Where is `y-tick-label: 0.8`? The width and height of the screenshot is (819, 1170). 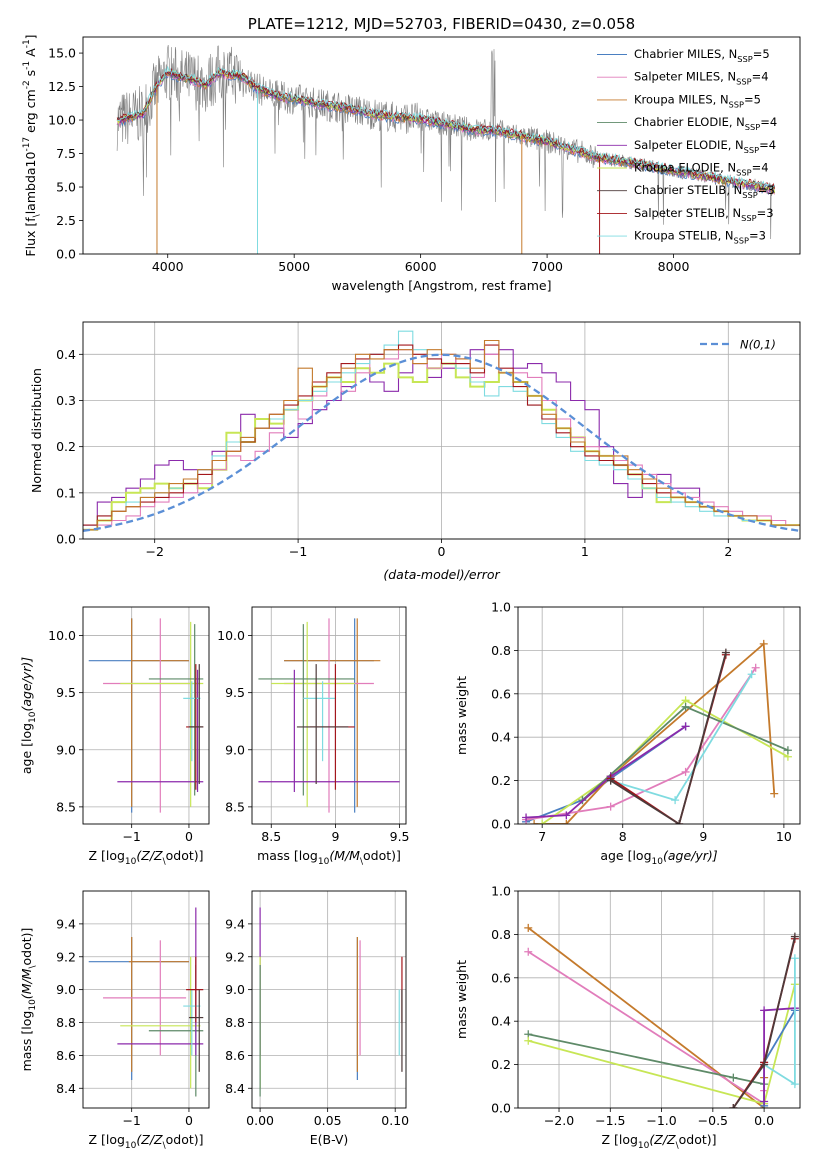
y-tick-label: 0.8 is located at coordinates (501, 934).